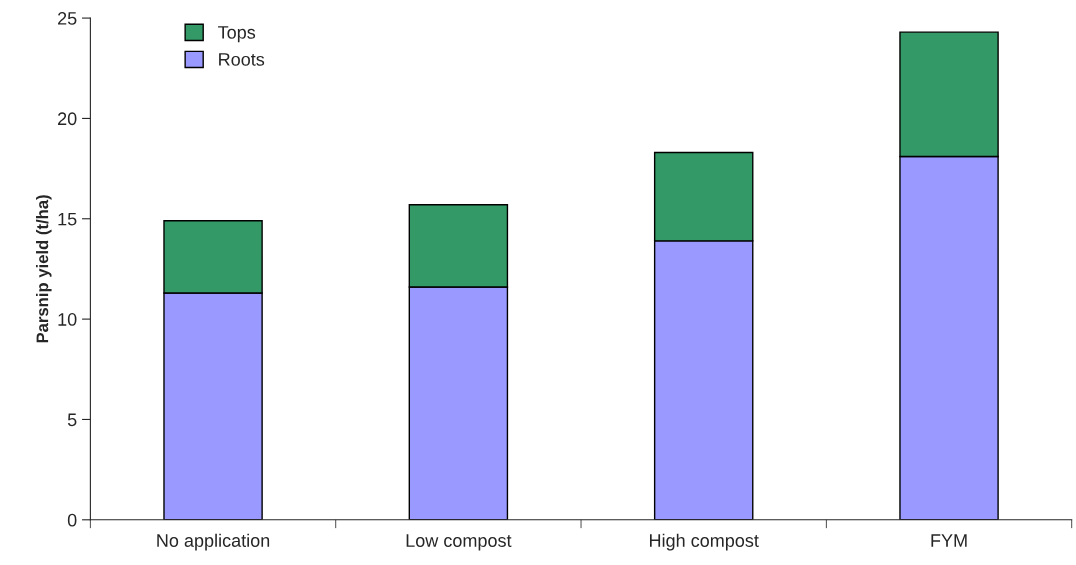  What do you see at coordinates (67, 219) in the screenshot?
I see `y-tick-label: 15` at bounding box center [67, 219].